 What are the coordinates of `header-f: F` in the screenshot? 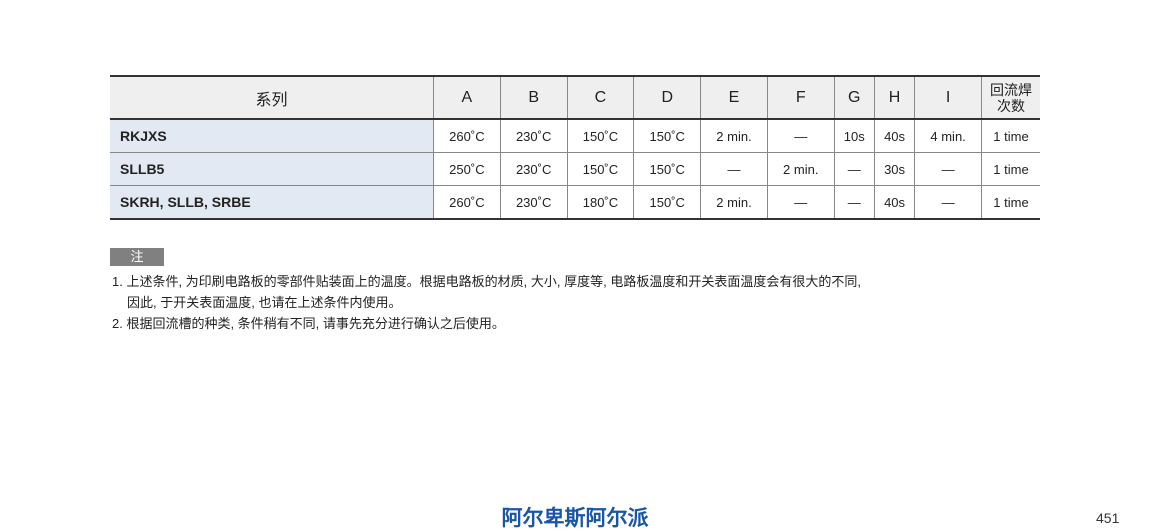 It's located at (800, 98).